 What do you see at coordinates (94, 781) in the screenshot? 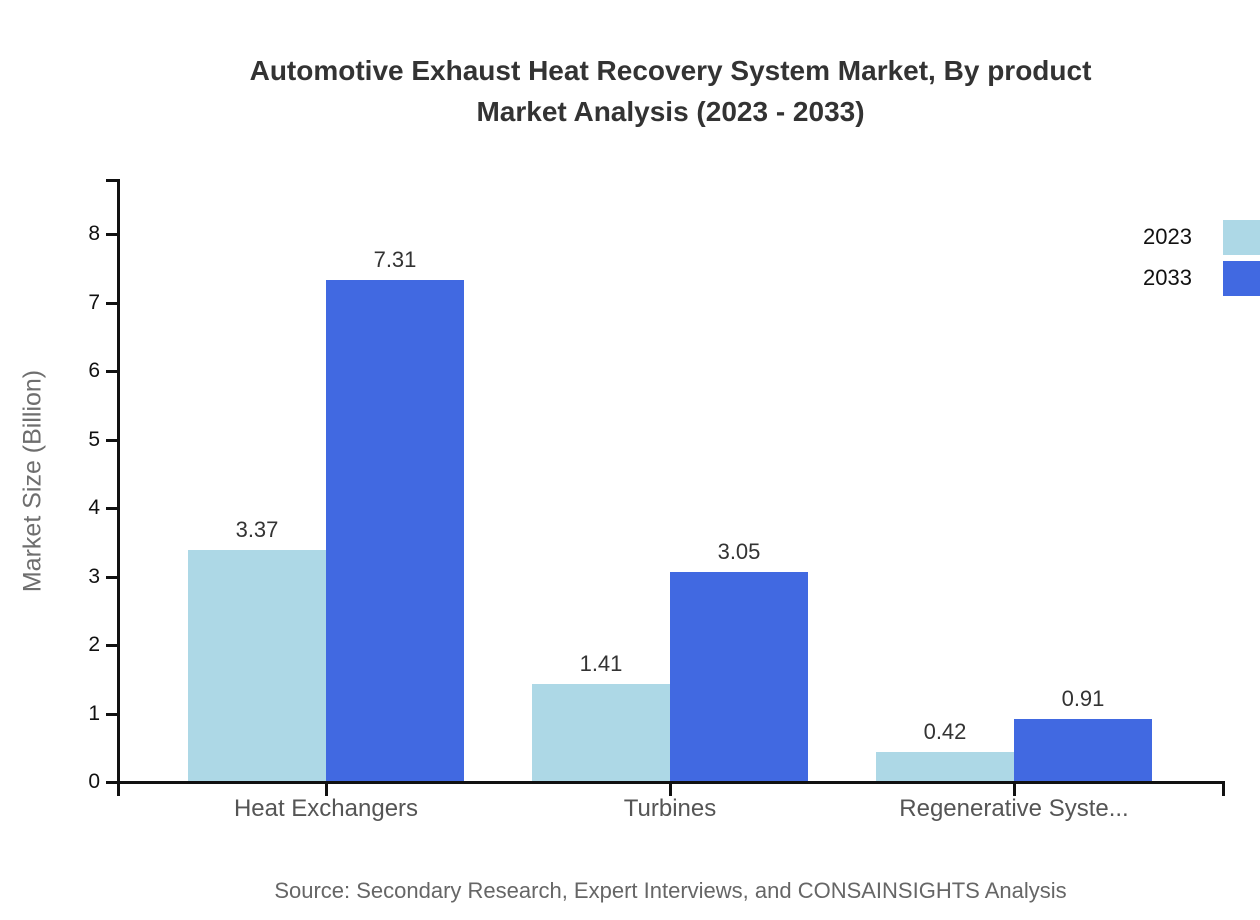
I see `y-tick-label: 0` at bounding box center [94, 781].